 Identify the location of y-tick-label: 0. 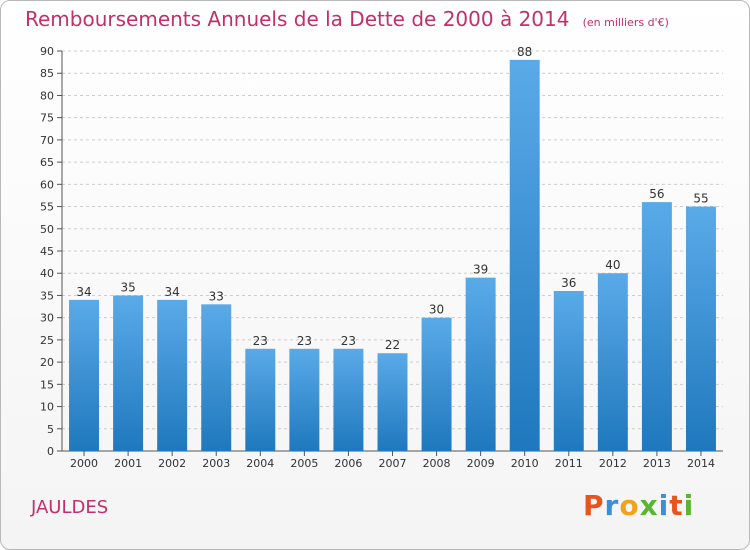
(50, 451).